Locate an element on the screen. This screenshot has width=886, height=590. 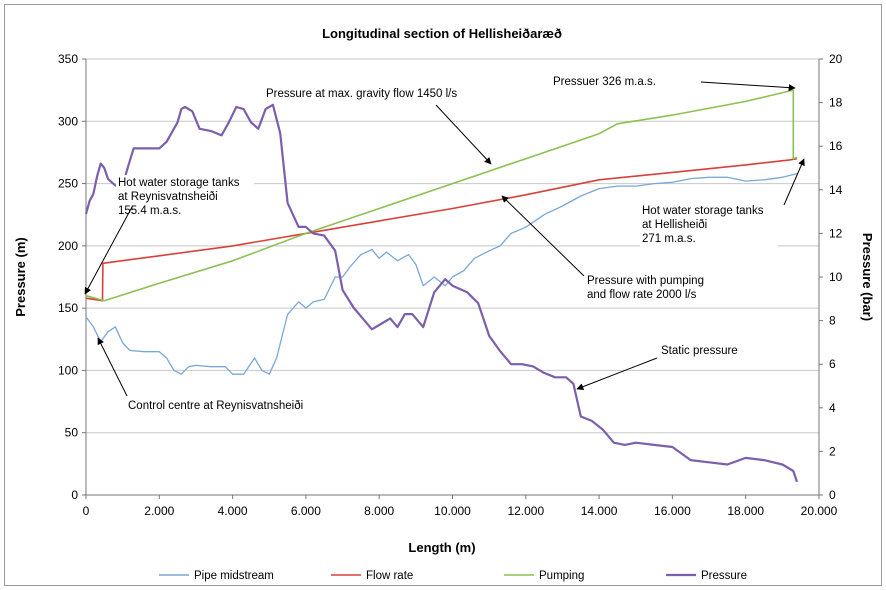
x-tick-label: 12.000 is located at coordinates (525, 511).